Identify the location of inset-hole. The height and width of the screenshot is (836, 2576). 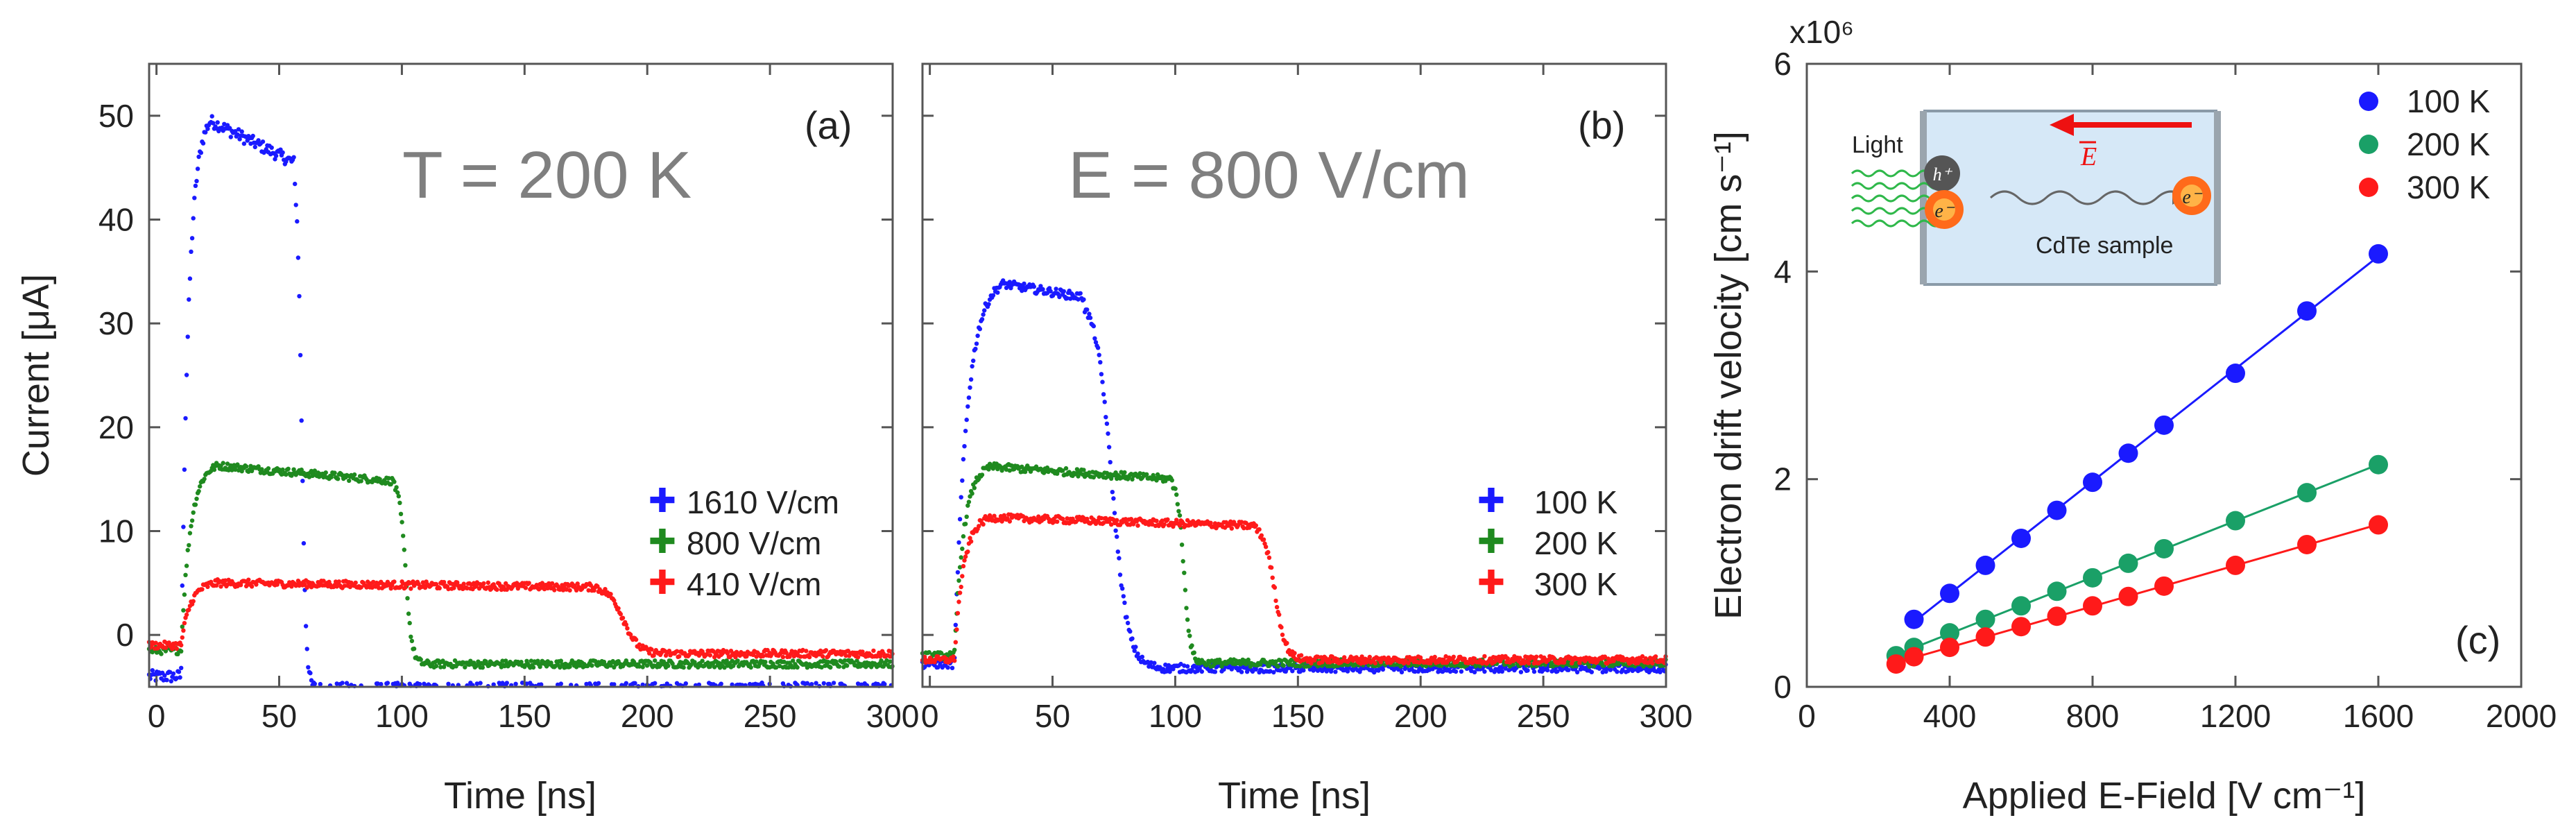
(1942, 173).